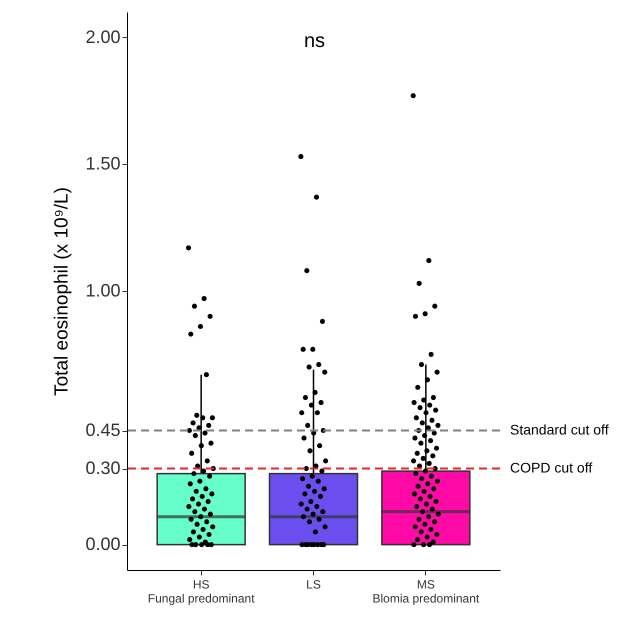 The image size is (643, 618). What do you see at coordinates (551, 468) in the screenshot?
I see `ref-line-label: COPD cut off` at bounding box center [551, 468].